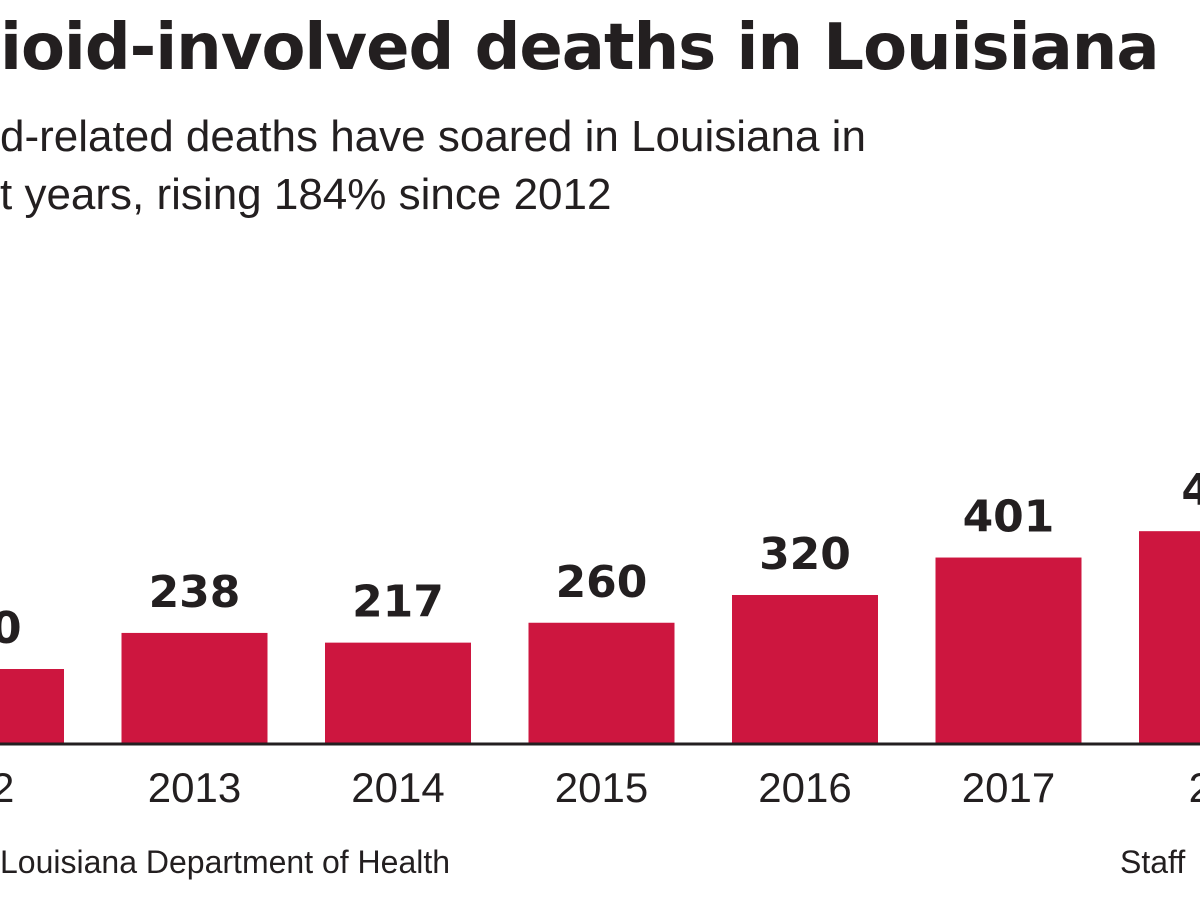  What do you see at coordinates (804, 787) in the screenshot?
I see `x-tick-2016: 2016` at bounding box center [804, 787].